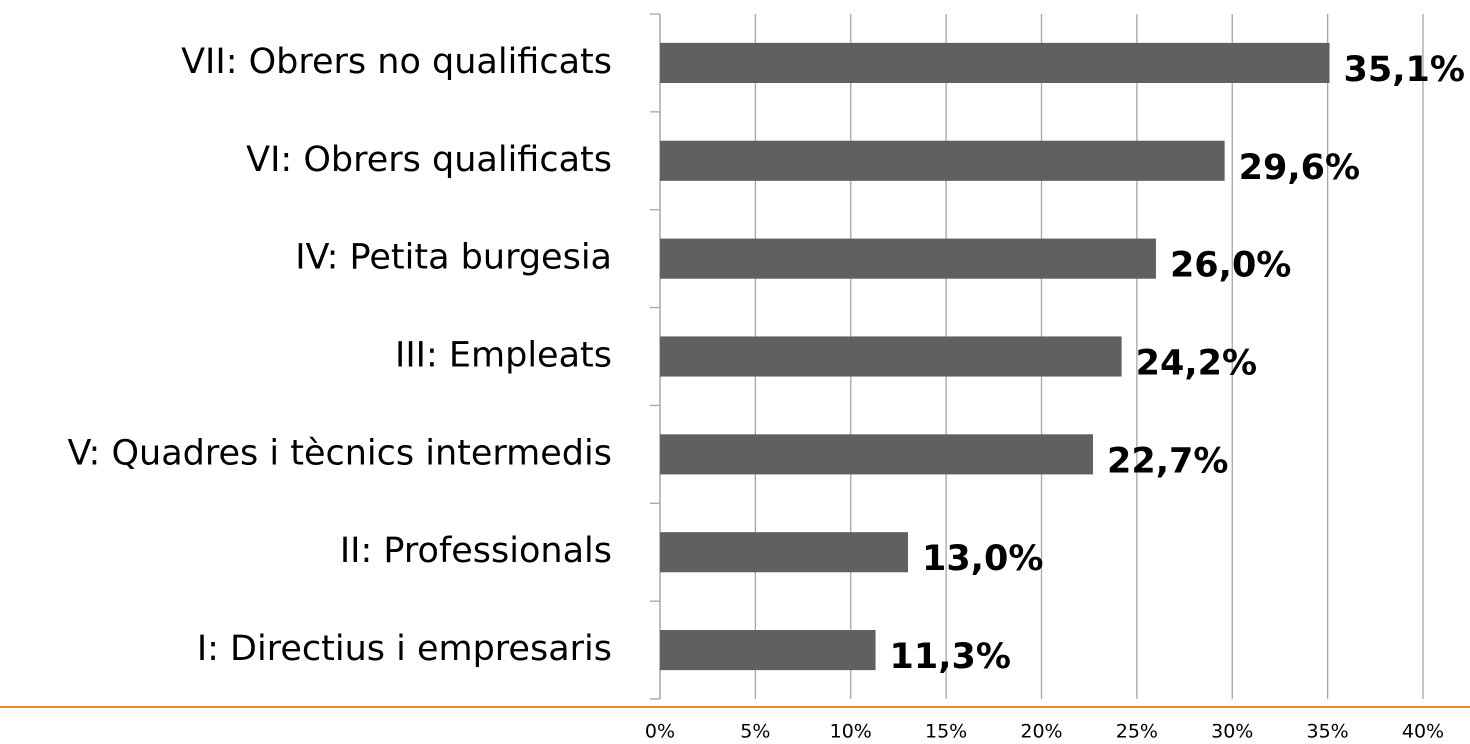 The width and height of the screenshot is (1470, 744). I want to click on category-label: V: Quadres i tècnics intermedis, so click(339, 453).